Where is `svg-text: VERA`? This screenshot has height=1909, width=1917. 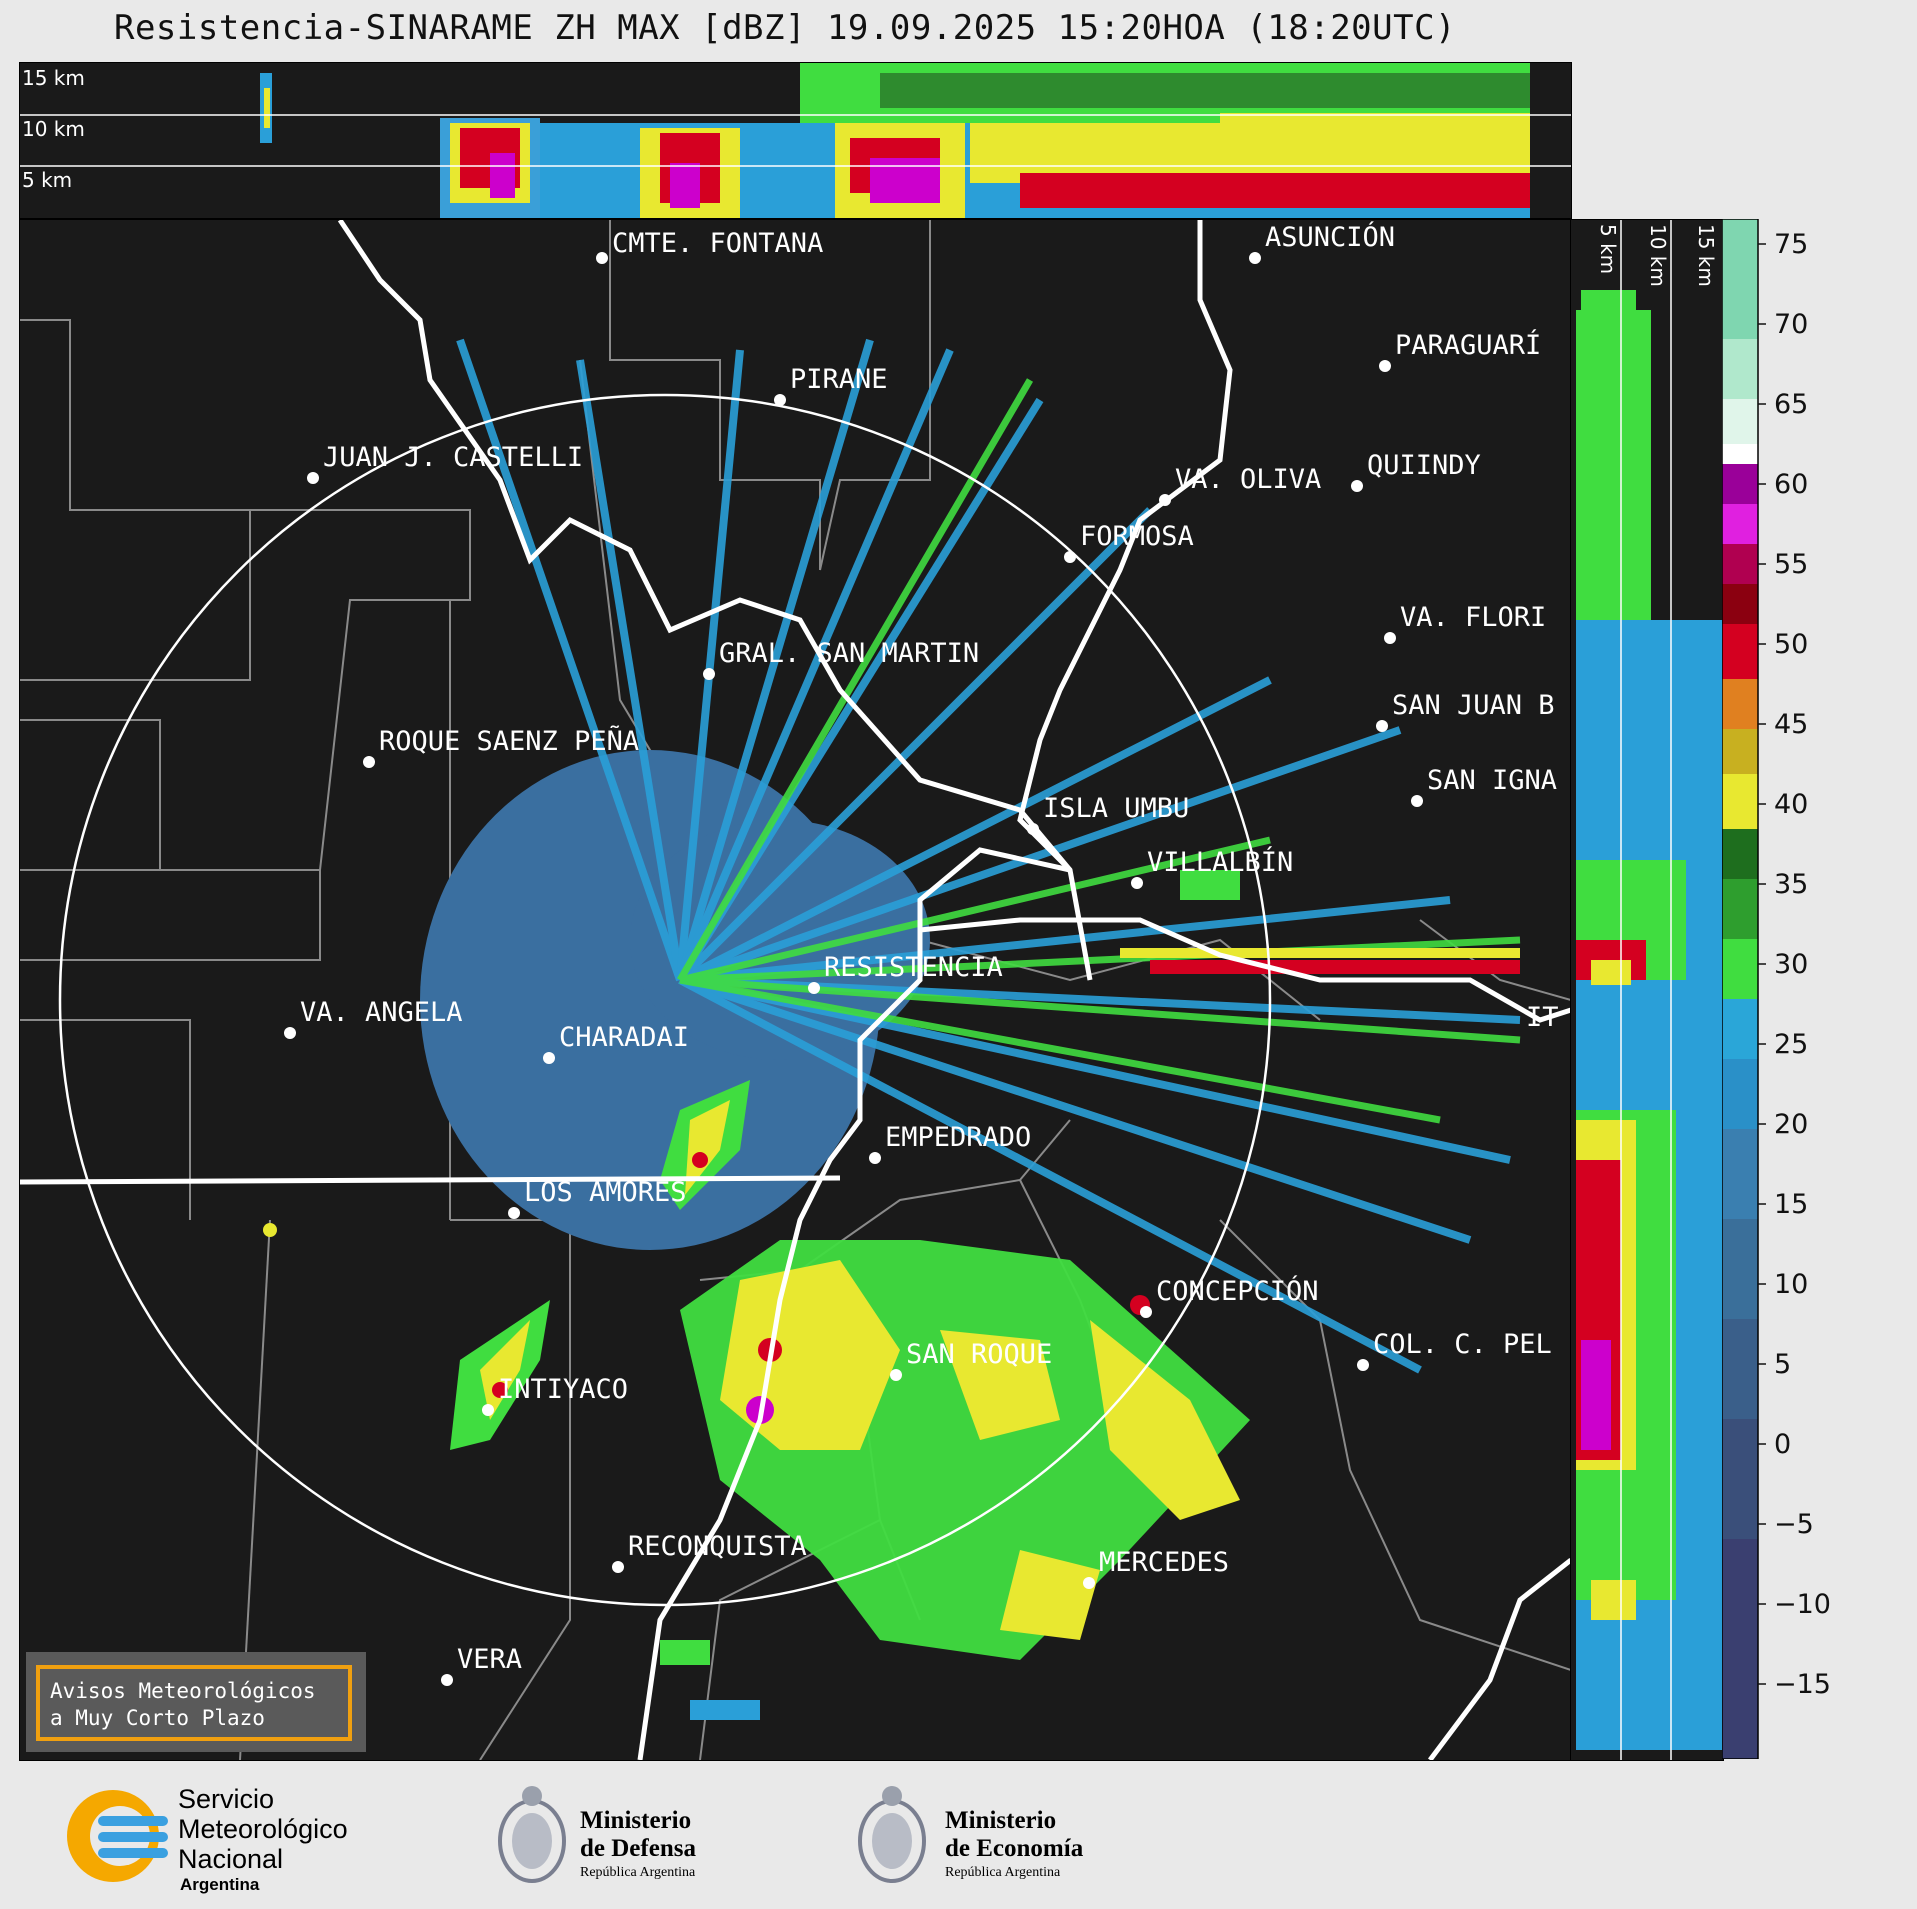
svg-text: VERA is located at coordinates (489, 1659).